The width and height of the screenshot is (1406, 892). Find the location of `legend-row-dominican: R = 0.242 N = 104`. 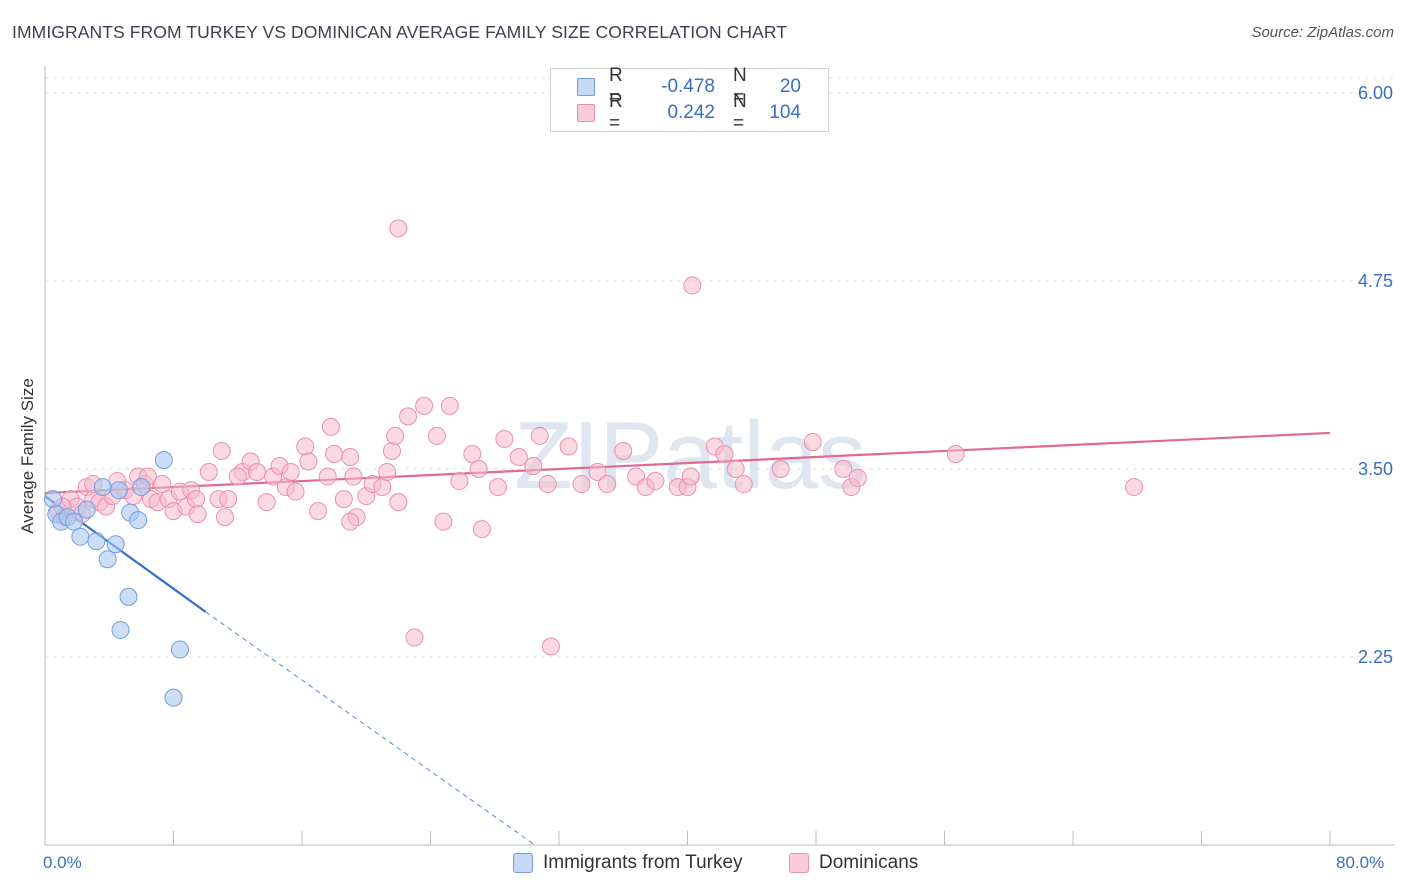

legend-row-dominican: R = 0.242 N = 104 is located at coordinates (689, 112).